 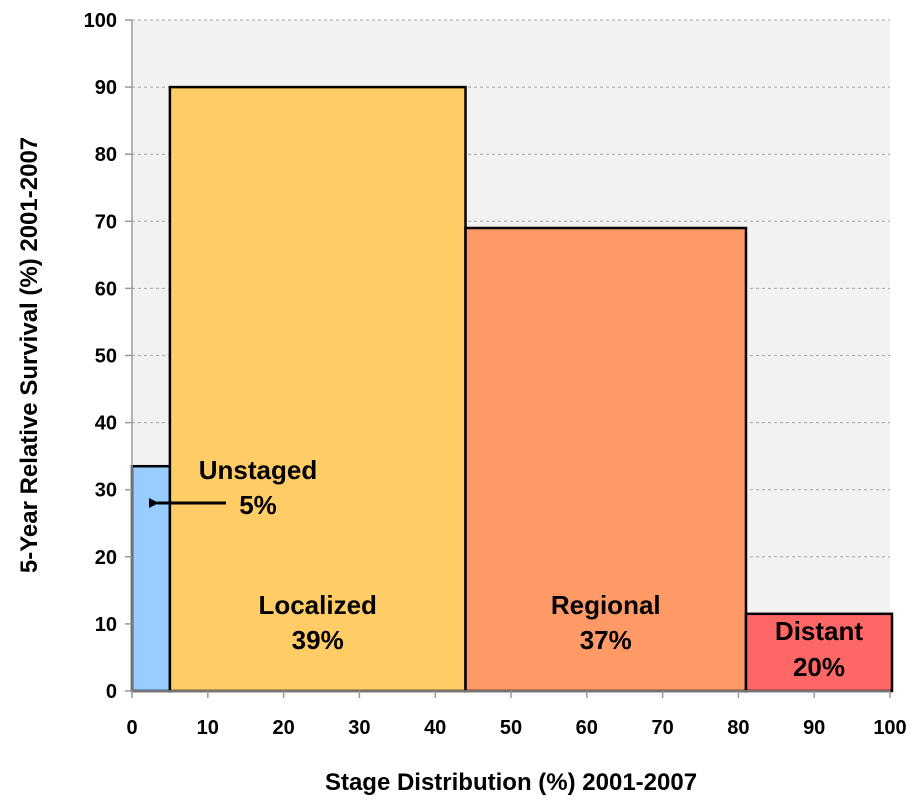 I want to click on bar-percent-label: 20%, so click(x=819, y=667).